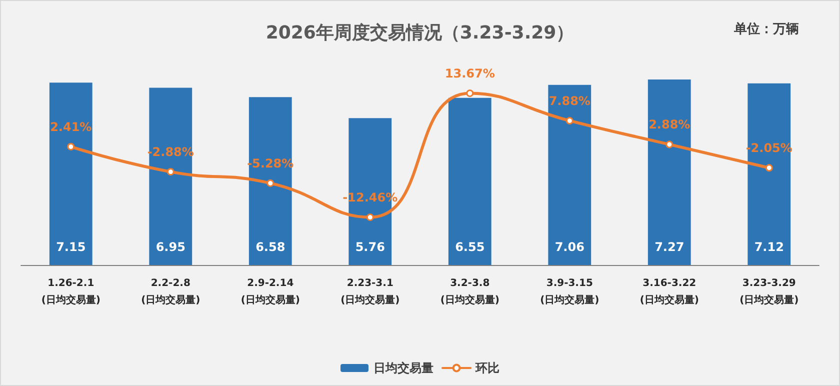  I want to click on legend-label: 环比, so click(487, 368).